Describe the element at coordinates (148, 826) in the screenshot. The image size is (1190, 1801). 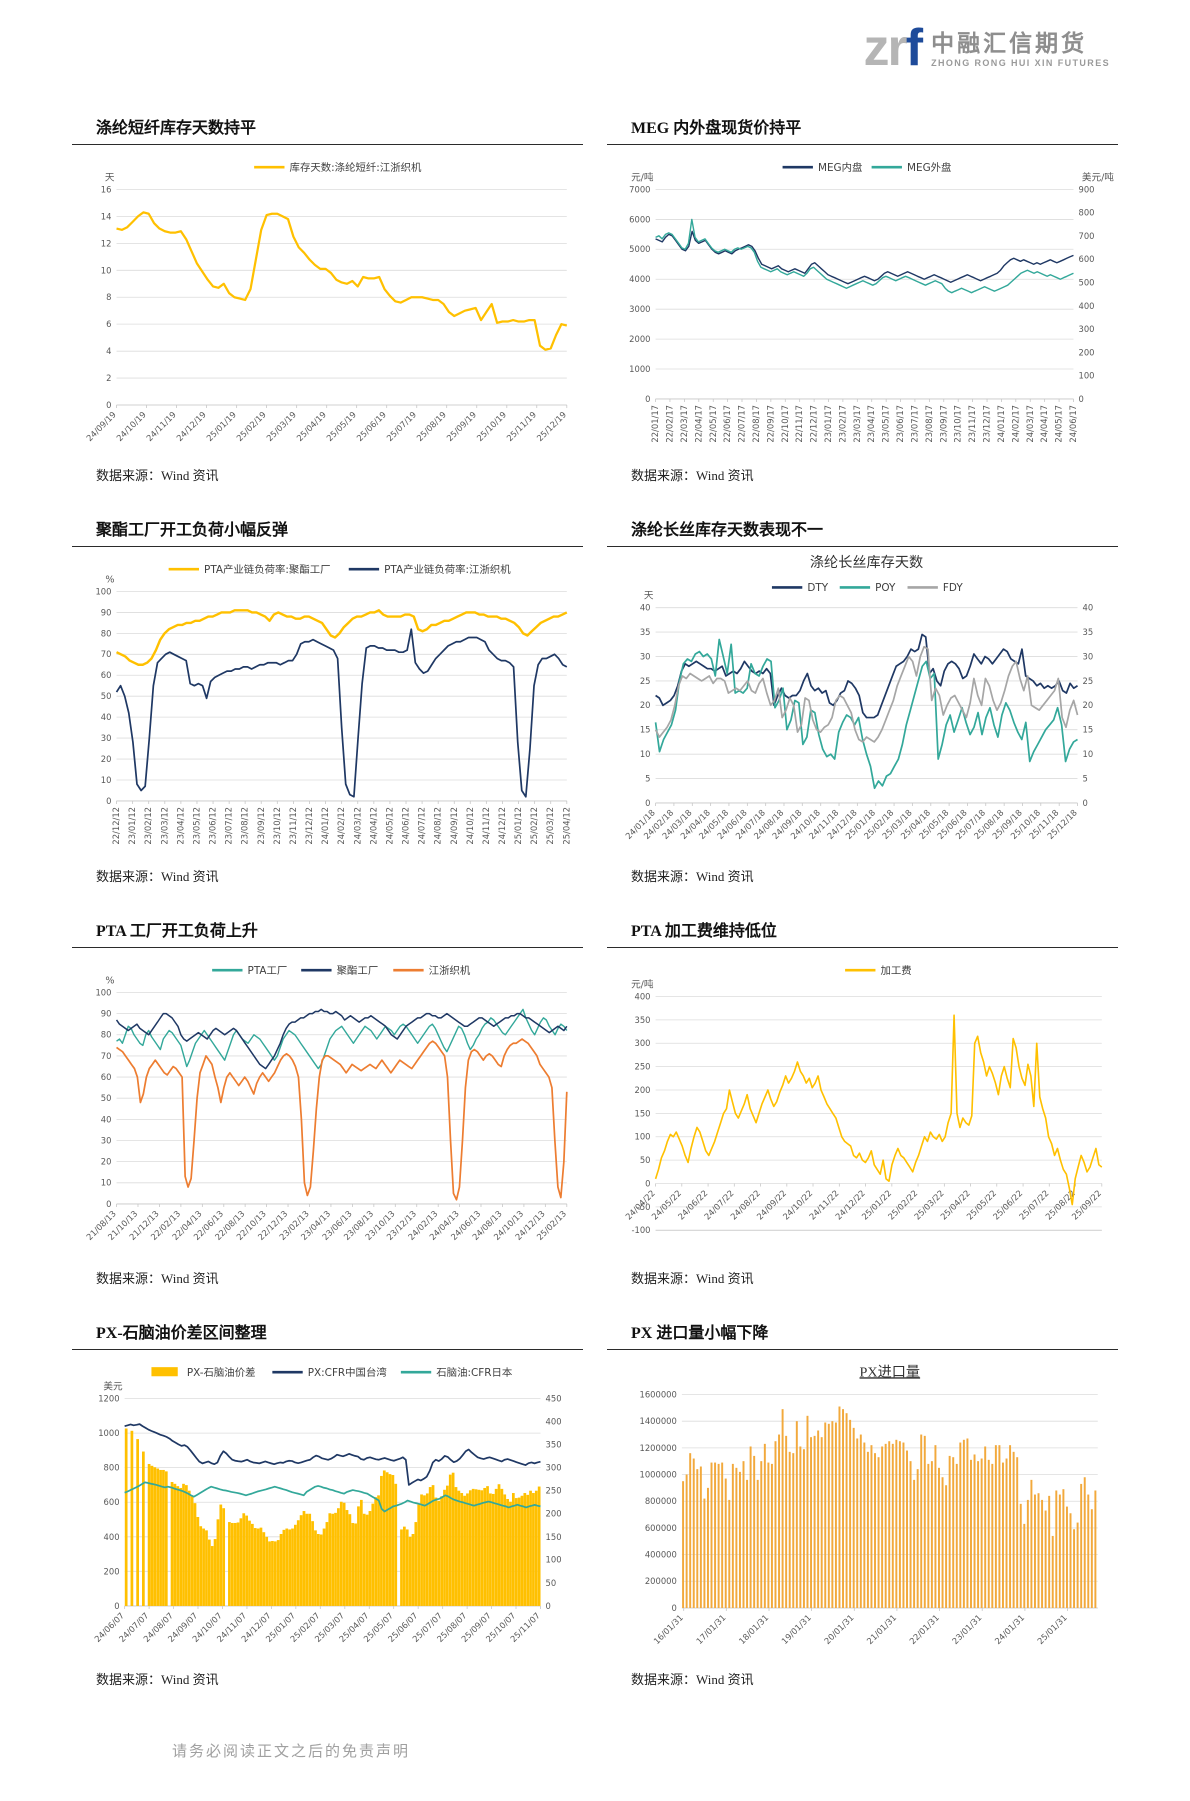
I see `svg-text: 23/02/12` at that location.